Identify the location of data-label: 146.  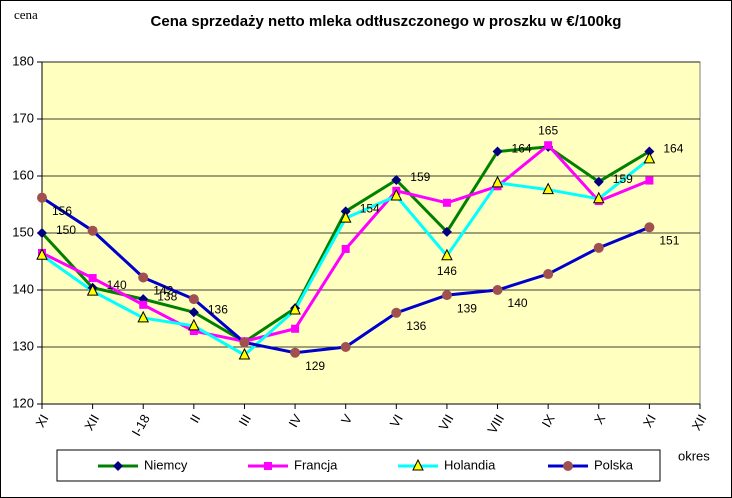
(447, 271).